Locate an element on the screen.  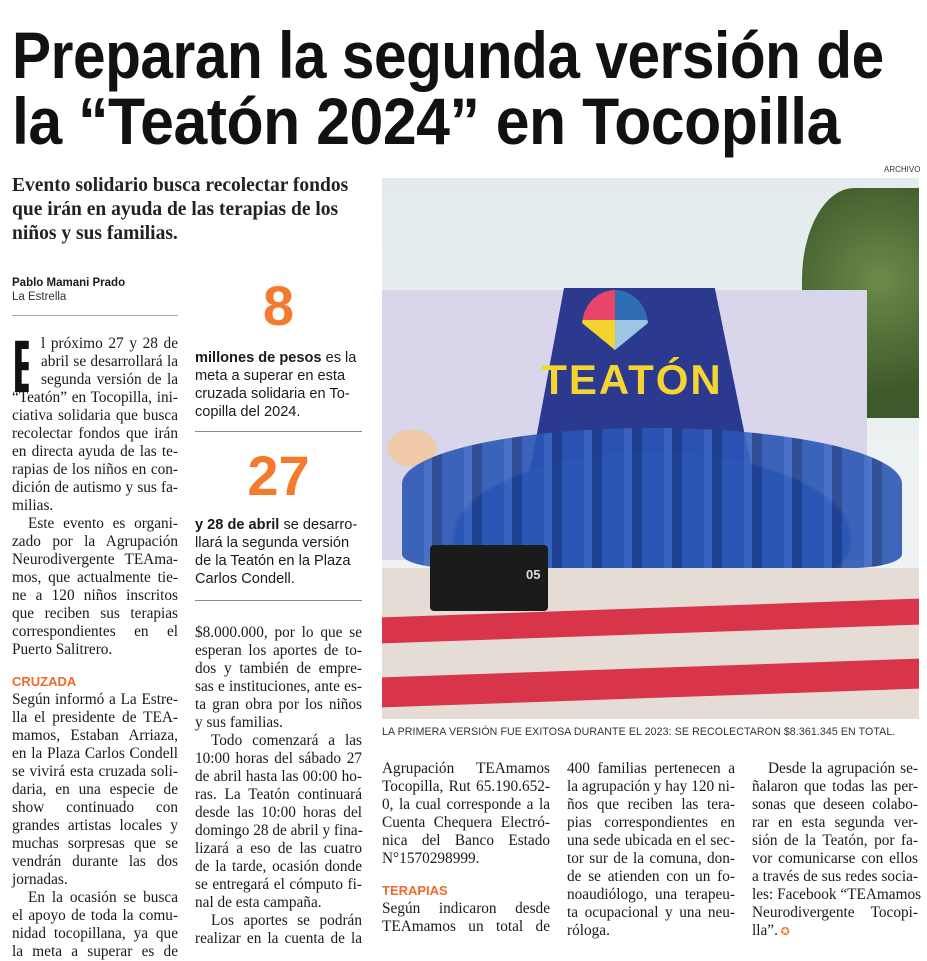
byline-outlet: La Estrella is located at coordinates (39, 297).